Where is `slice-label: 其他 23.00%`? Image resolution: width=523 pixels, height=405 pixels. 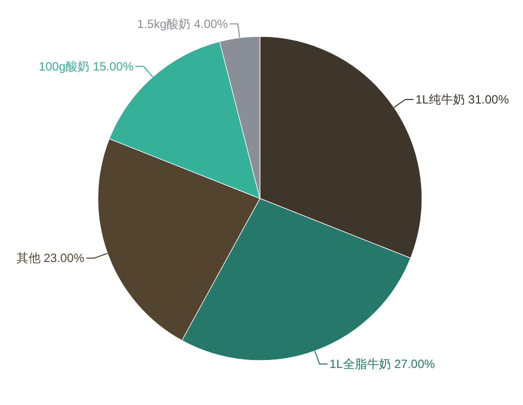
slice-label: 其他 23.00% is located at coordinates (50, 258).